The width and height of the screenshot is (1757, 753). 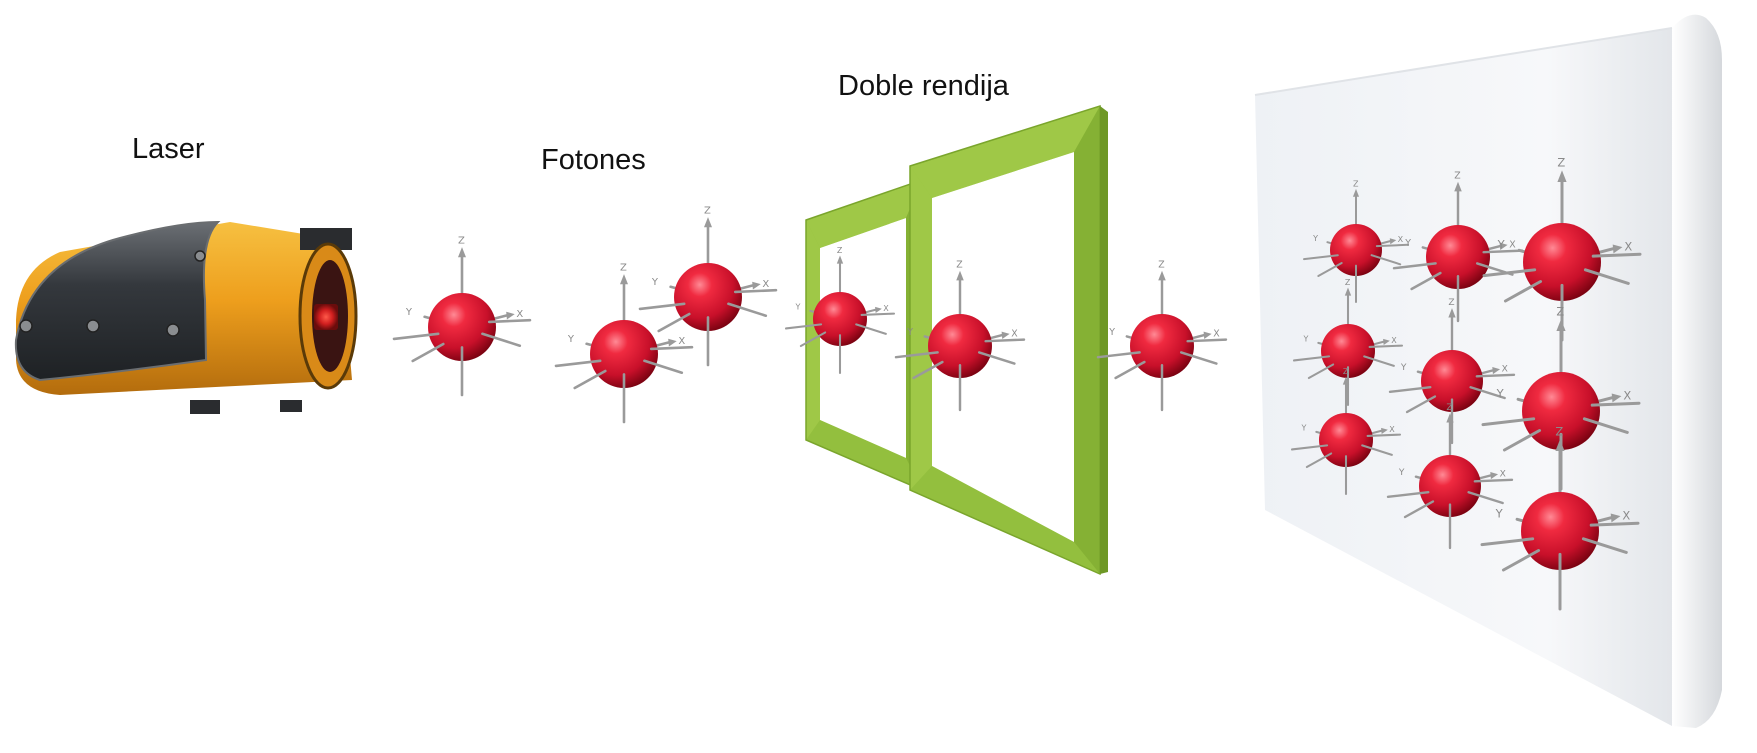 What do you see at coordinates (923, 86) in the screenshot?
I see `double-slit-label: Doble rendija` at bounding box center [923, 86].